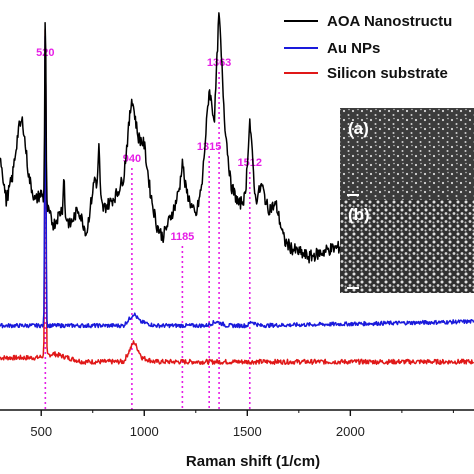 The image size is (474, 474). What do you see at coordinates (353, 48) in the screenshot?
I see `legend-label-au: Au NPs` at bounding box center [353, 48].